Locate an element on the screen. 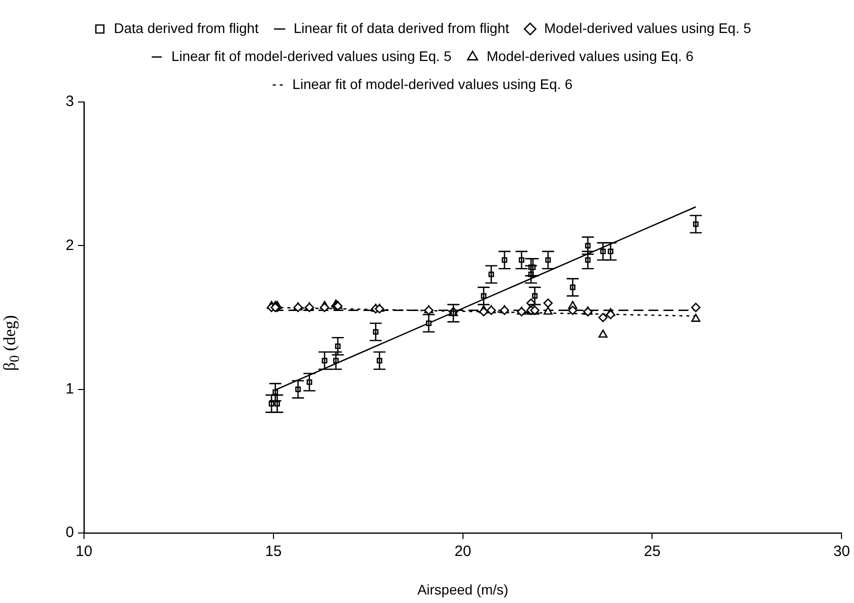 The width and height of the screenshot is (854, 603). y-tick-label: 1 is located at coordinates (70, 389).